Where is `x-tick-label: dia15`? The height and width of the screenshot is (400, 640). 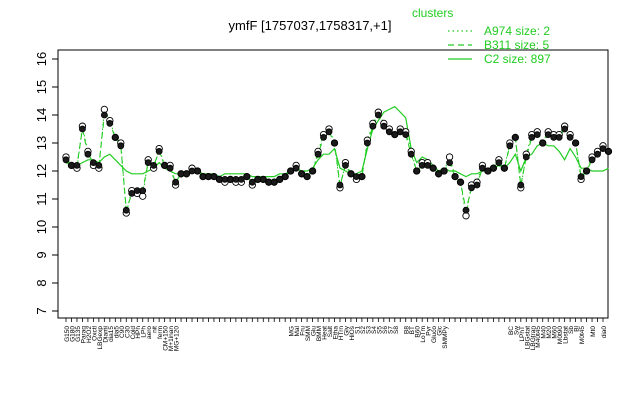 x-tick-label: dia15 is located at coordinates (111, 334).